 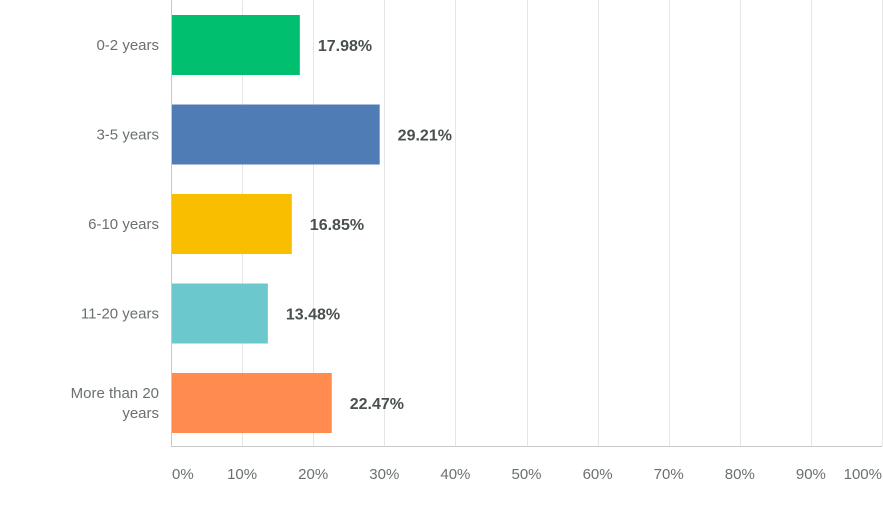 What do you see at coordinates (120, 314) in the screenshot?
I see `category-label-3: 11-20 years` at bounding box center [120, 314].